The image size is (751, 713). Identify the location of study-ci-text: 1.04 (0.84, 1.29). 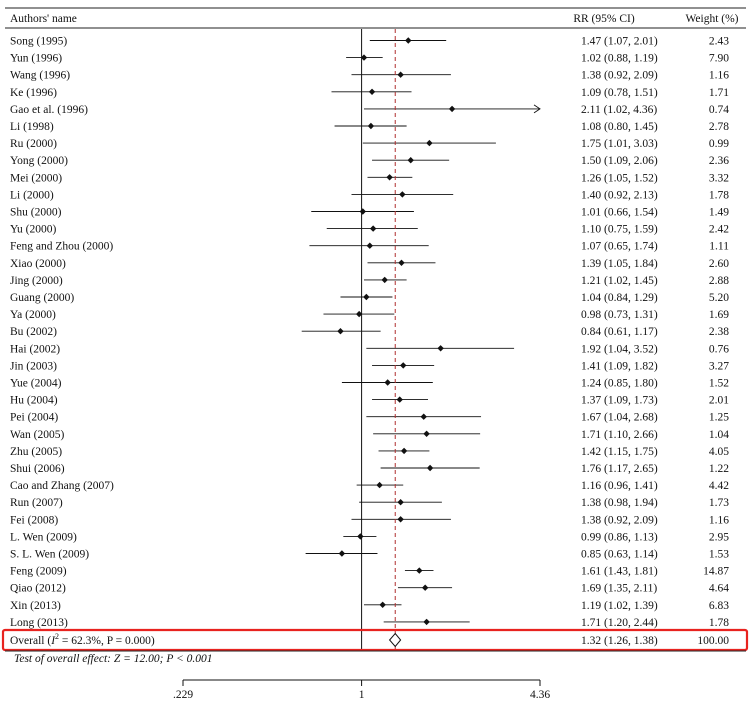
(619, 298).